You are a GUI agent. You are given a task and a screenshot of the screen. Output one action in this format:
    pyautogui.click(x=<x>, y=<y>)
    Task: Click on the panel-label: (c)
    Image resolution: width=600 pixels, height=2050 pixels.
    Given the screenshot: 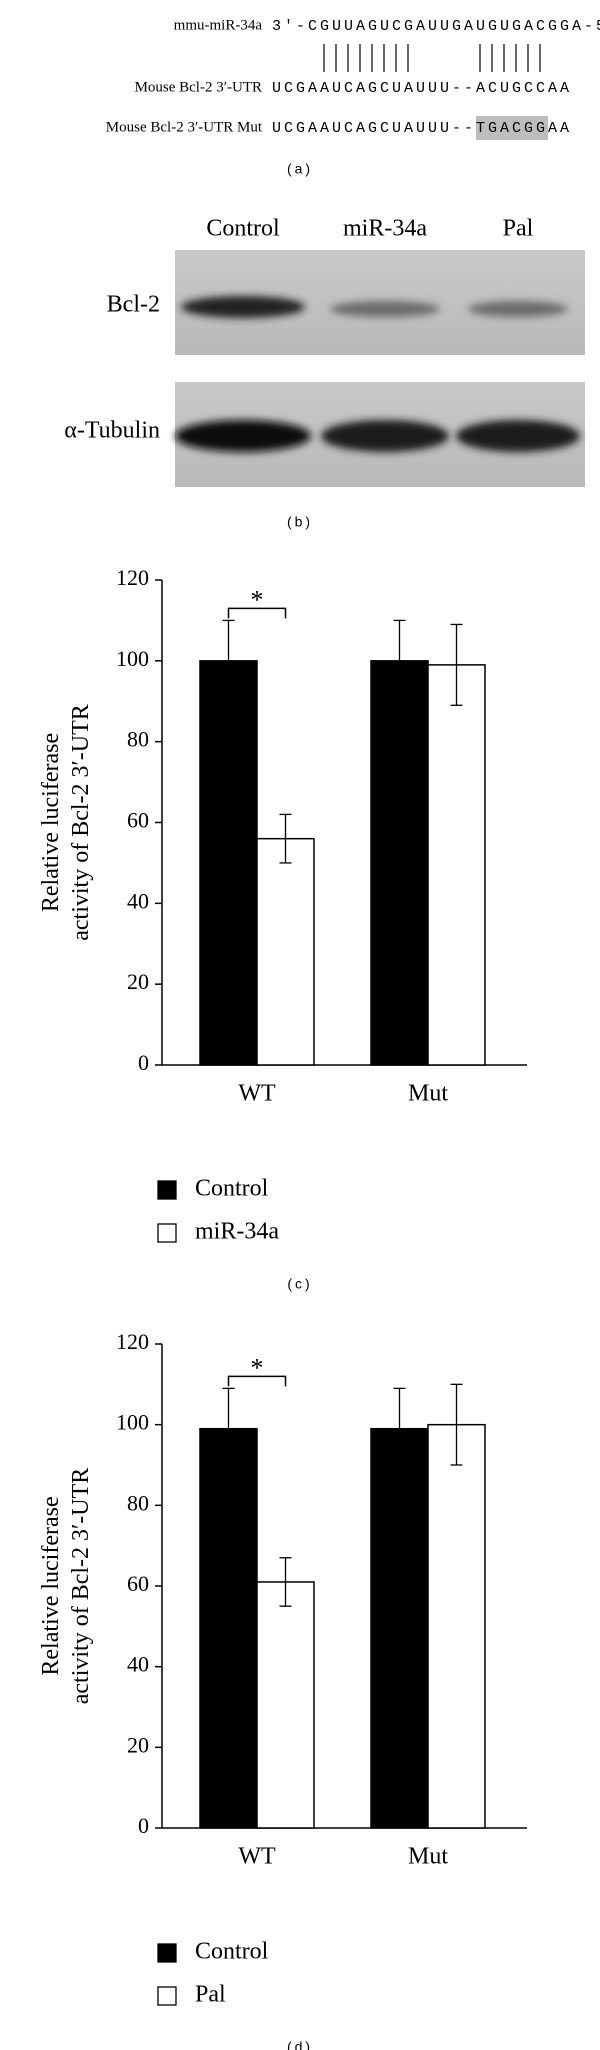 What is the action you would take?
    pyautogui.click(x=299, y=1284)
    